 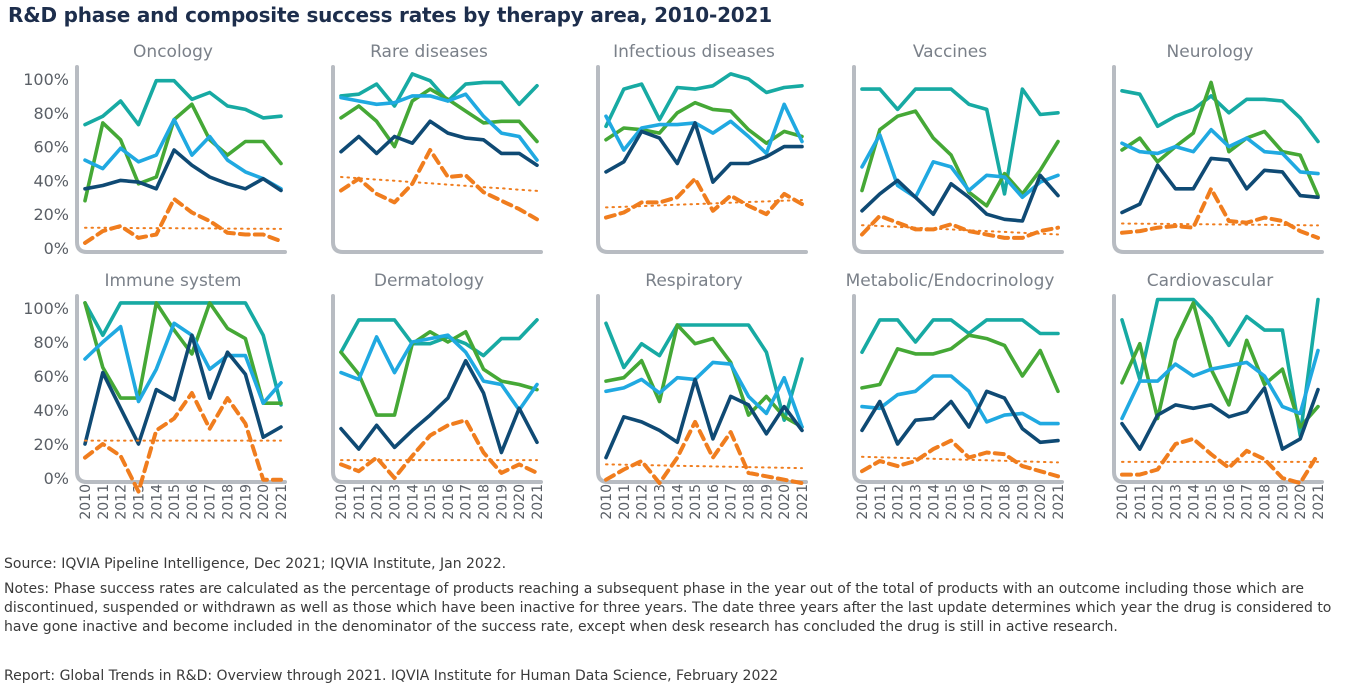 I want to click on y-tick-label: 40%, so click(x=51, y=410).